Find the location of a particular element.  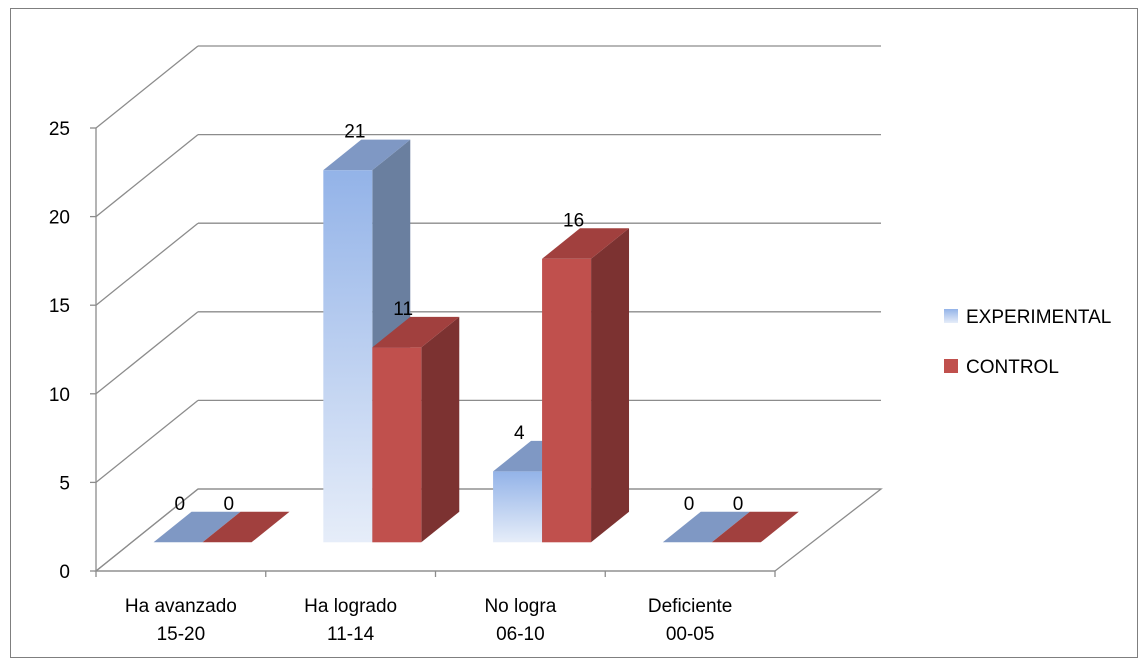

y-tick-label: 20 is located at coordinates (59, 218).